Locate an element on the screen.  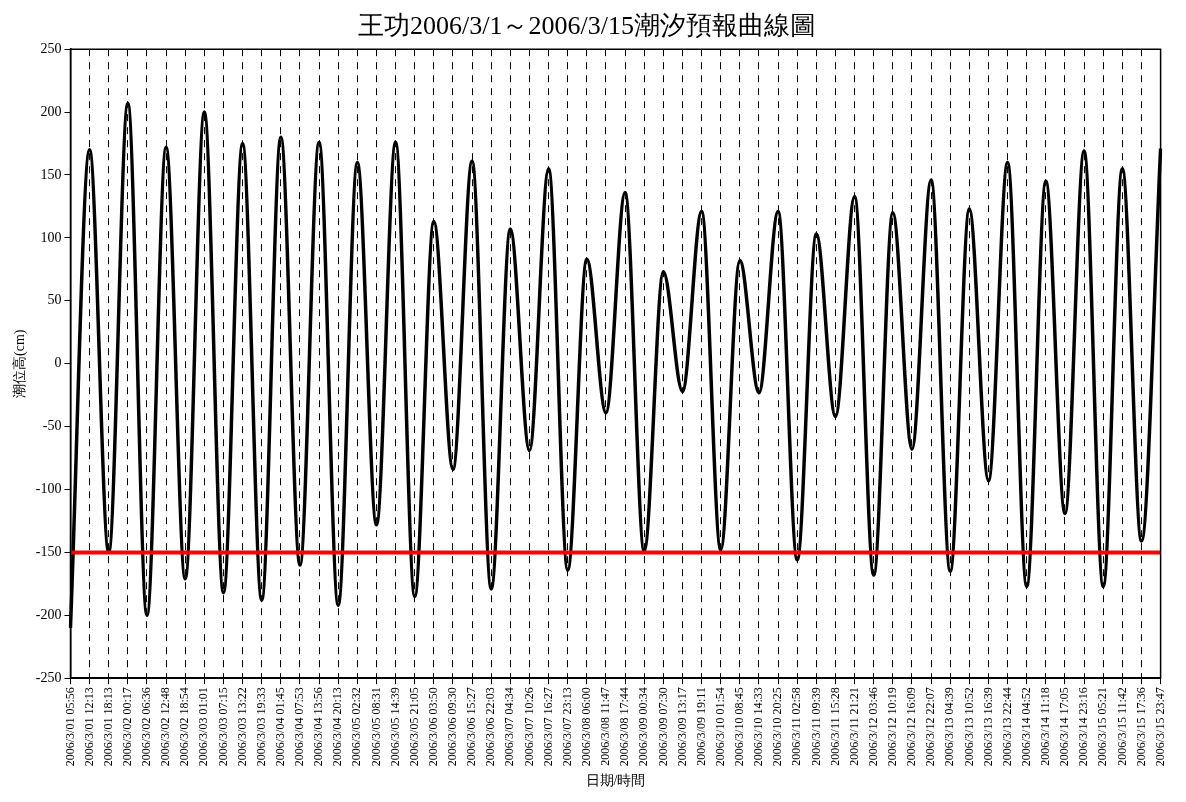
x-tick-label: 2006/3/05 14:39 is located at coordinates (394, 727).